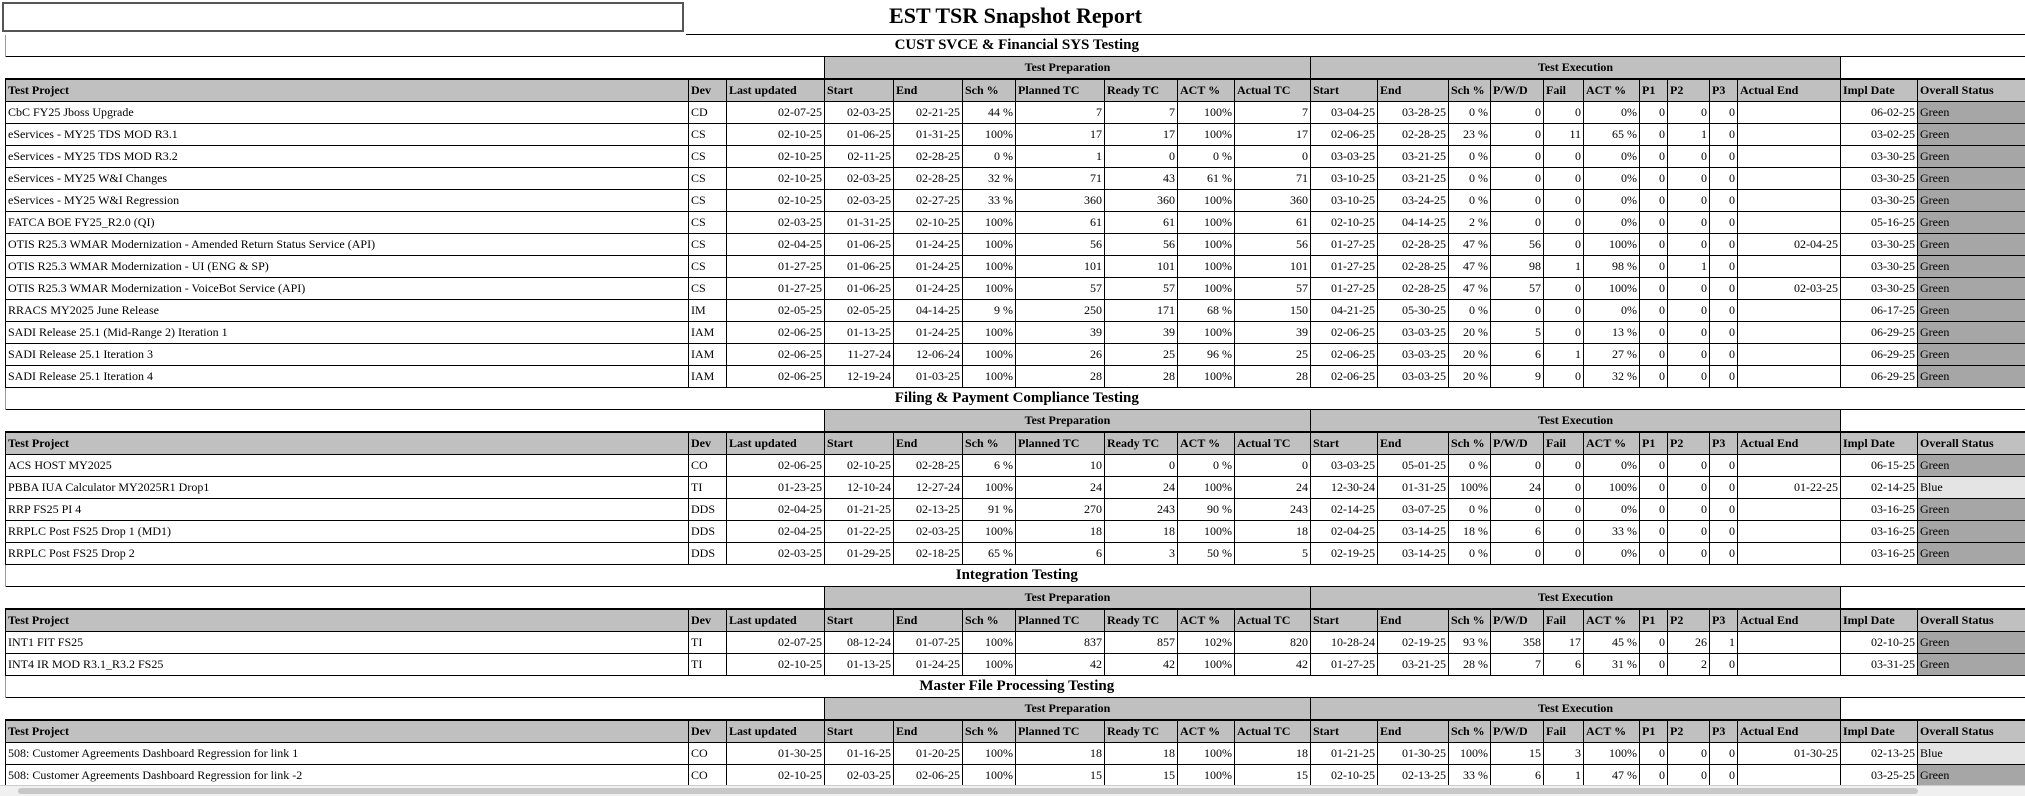  What do you see at coordinates (859, 509) in the screenshot?
I see `data-cell: 01-21-25` at bounding box center [859, 509].